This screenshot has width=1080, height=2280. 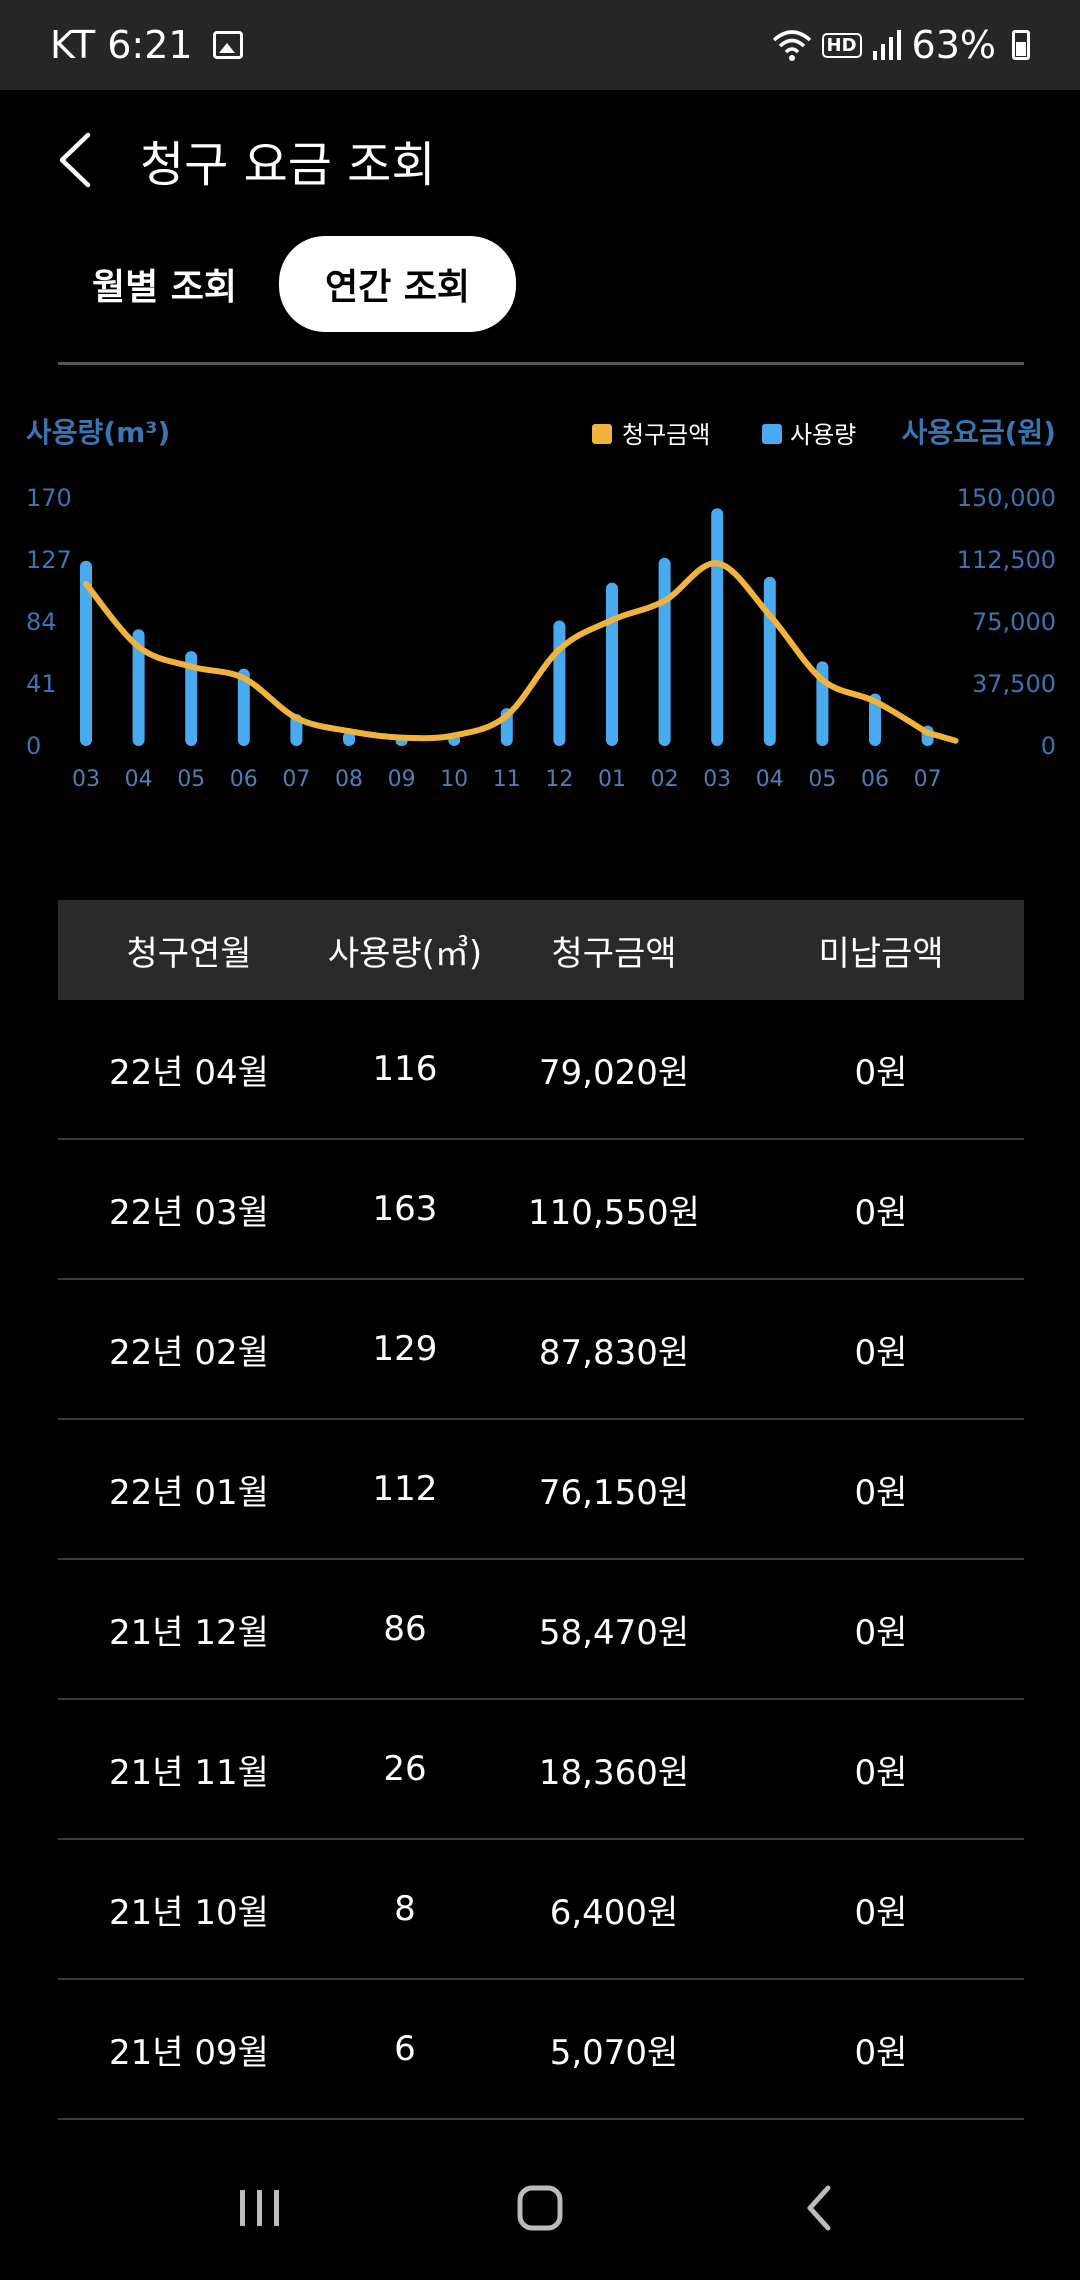 What do you see at coordinates (541, 2050) in the screenshot?
I see `table-row: 21년 09월 6 5,070원 0원` at bounding box center [541, 2050].